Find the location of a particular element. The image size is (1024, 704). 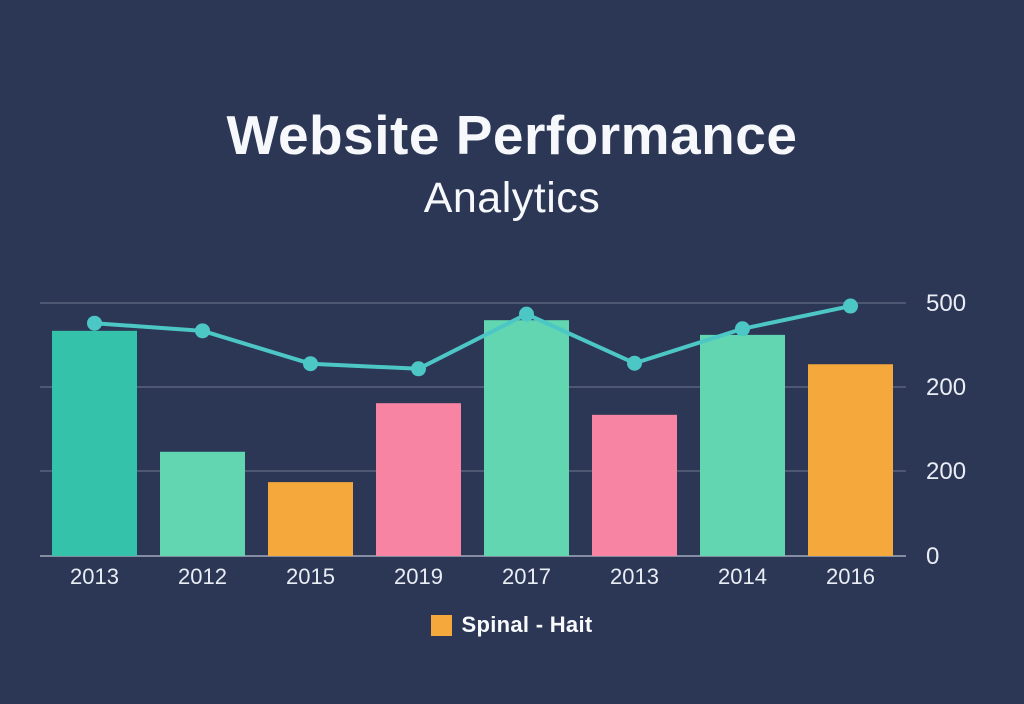

x-axis-label: 2014 is located at coordinates (742, 576).